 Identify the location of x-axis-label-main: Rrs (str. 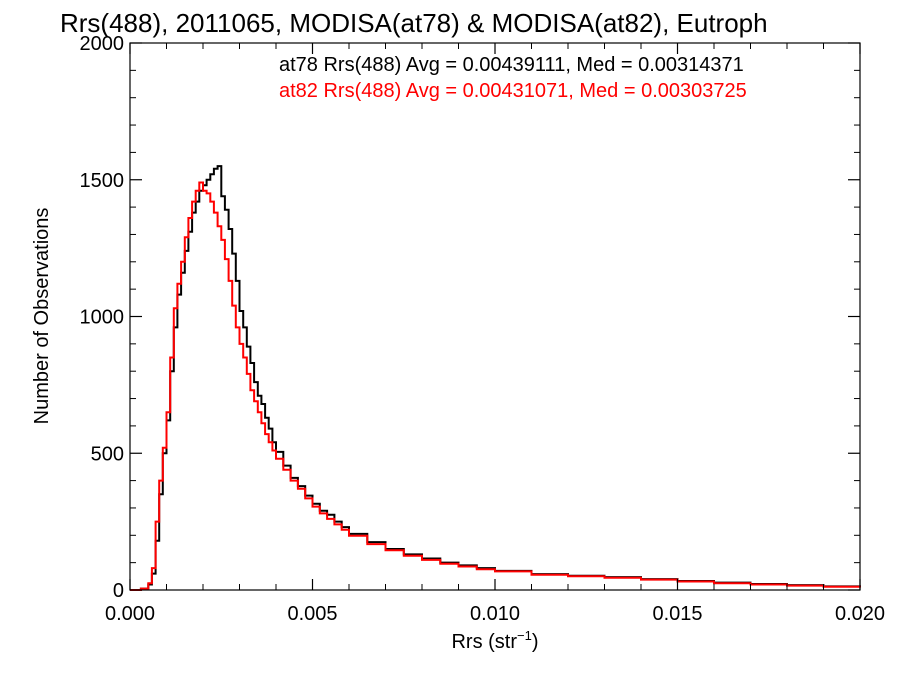
(484, 642).